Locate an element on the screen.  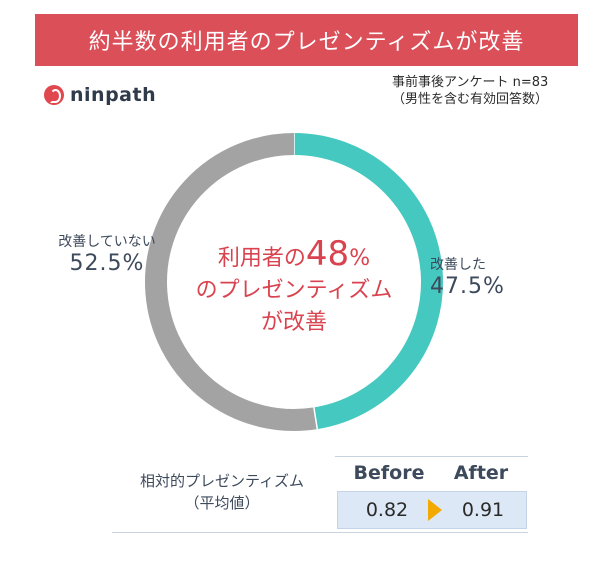
donut-slice-improved is located at coordinates (368, 281).